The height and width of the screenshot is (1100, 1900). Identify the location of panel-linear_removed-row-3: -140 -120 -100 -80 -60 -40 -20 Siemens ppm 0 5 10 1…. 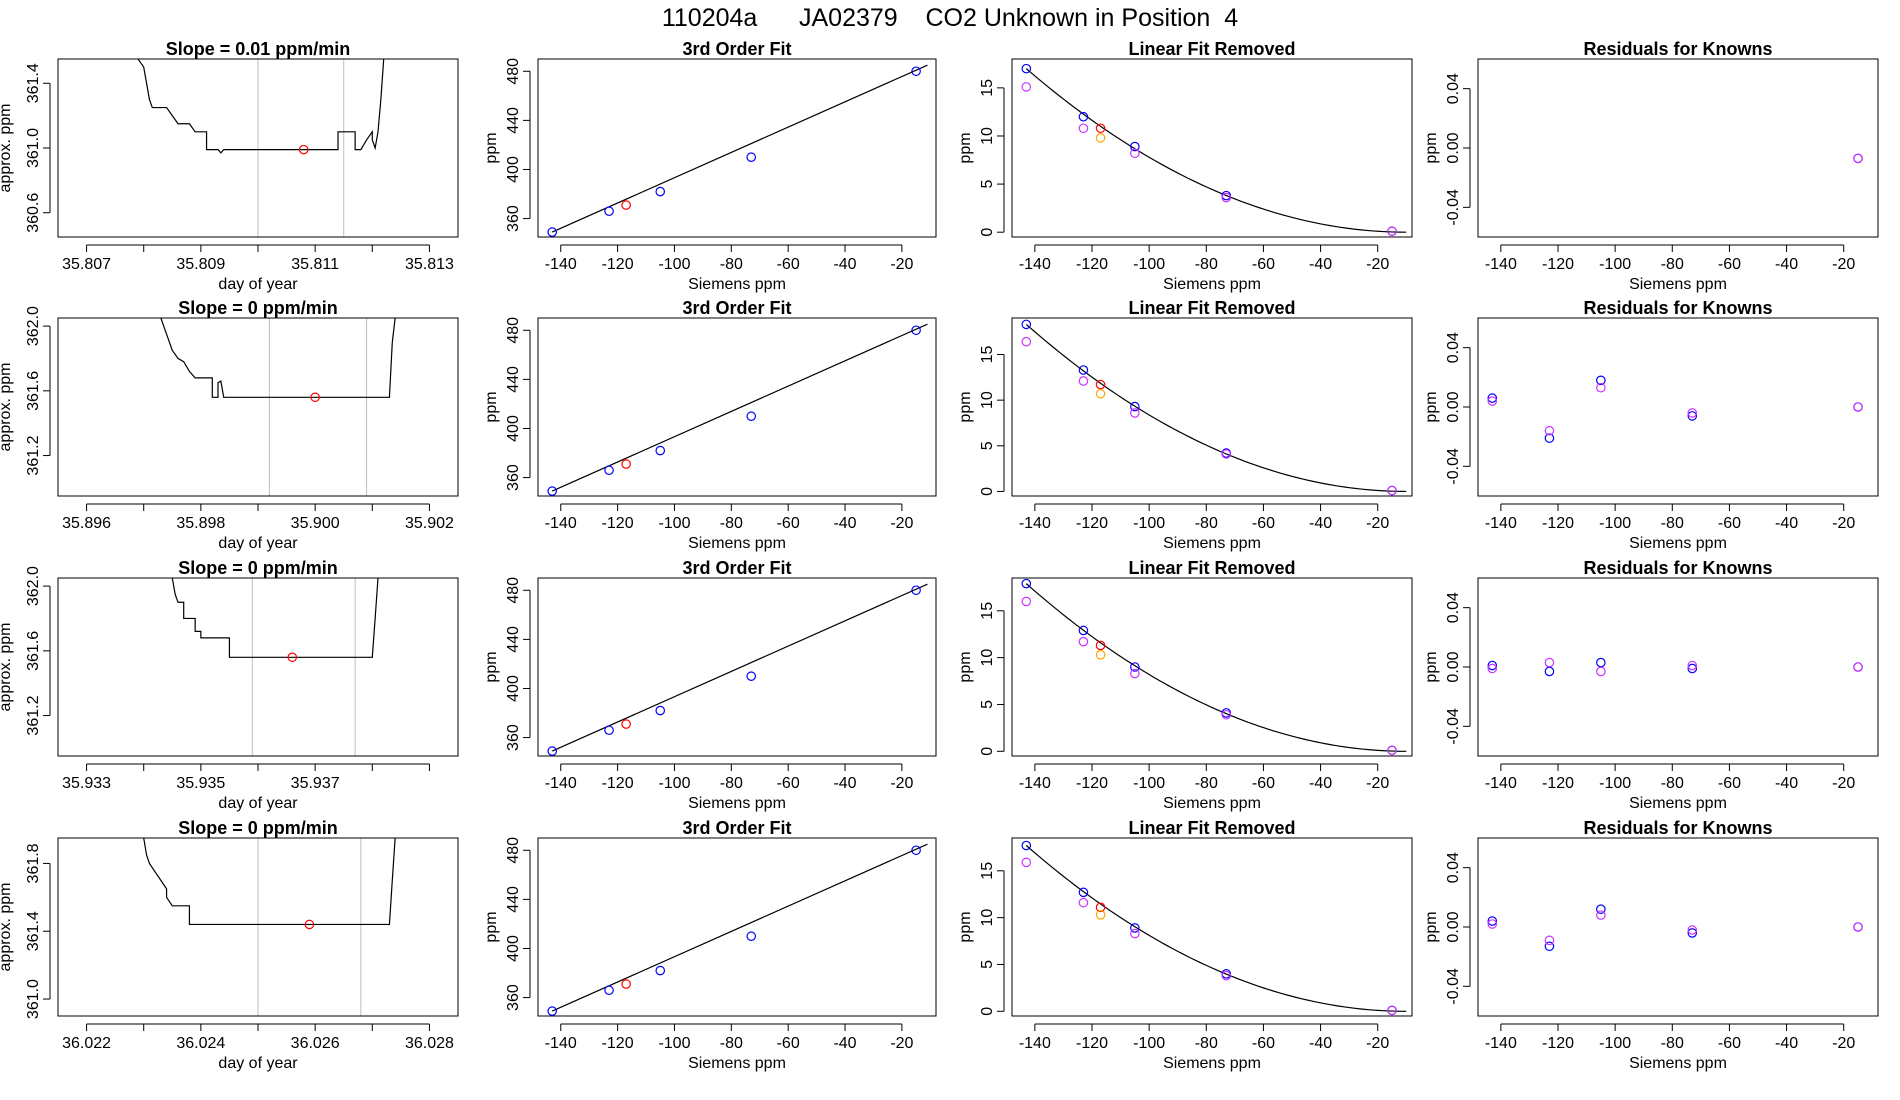
(1185, 685).